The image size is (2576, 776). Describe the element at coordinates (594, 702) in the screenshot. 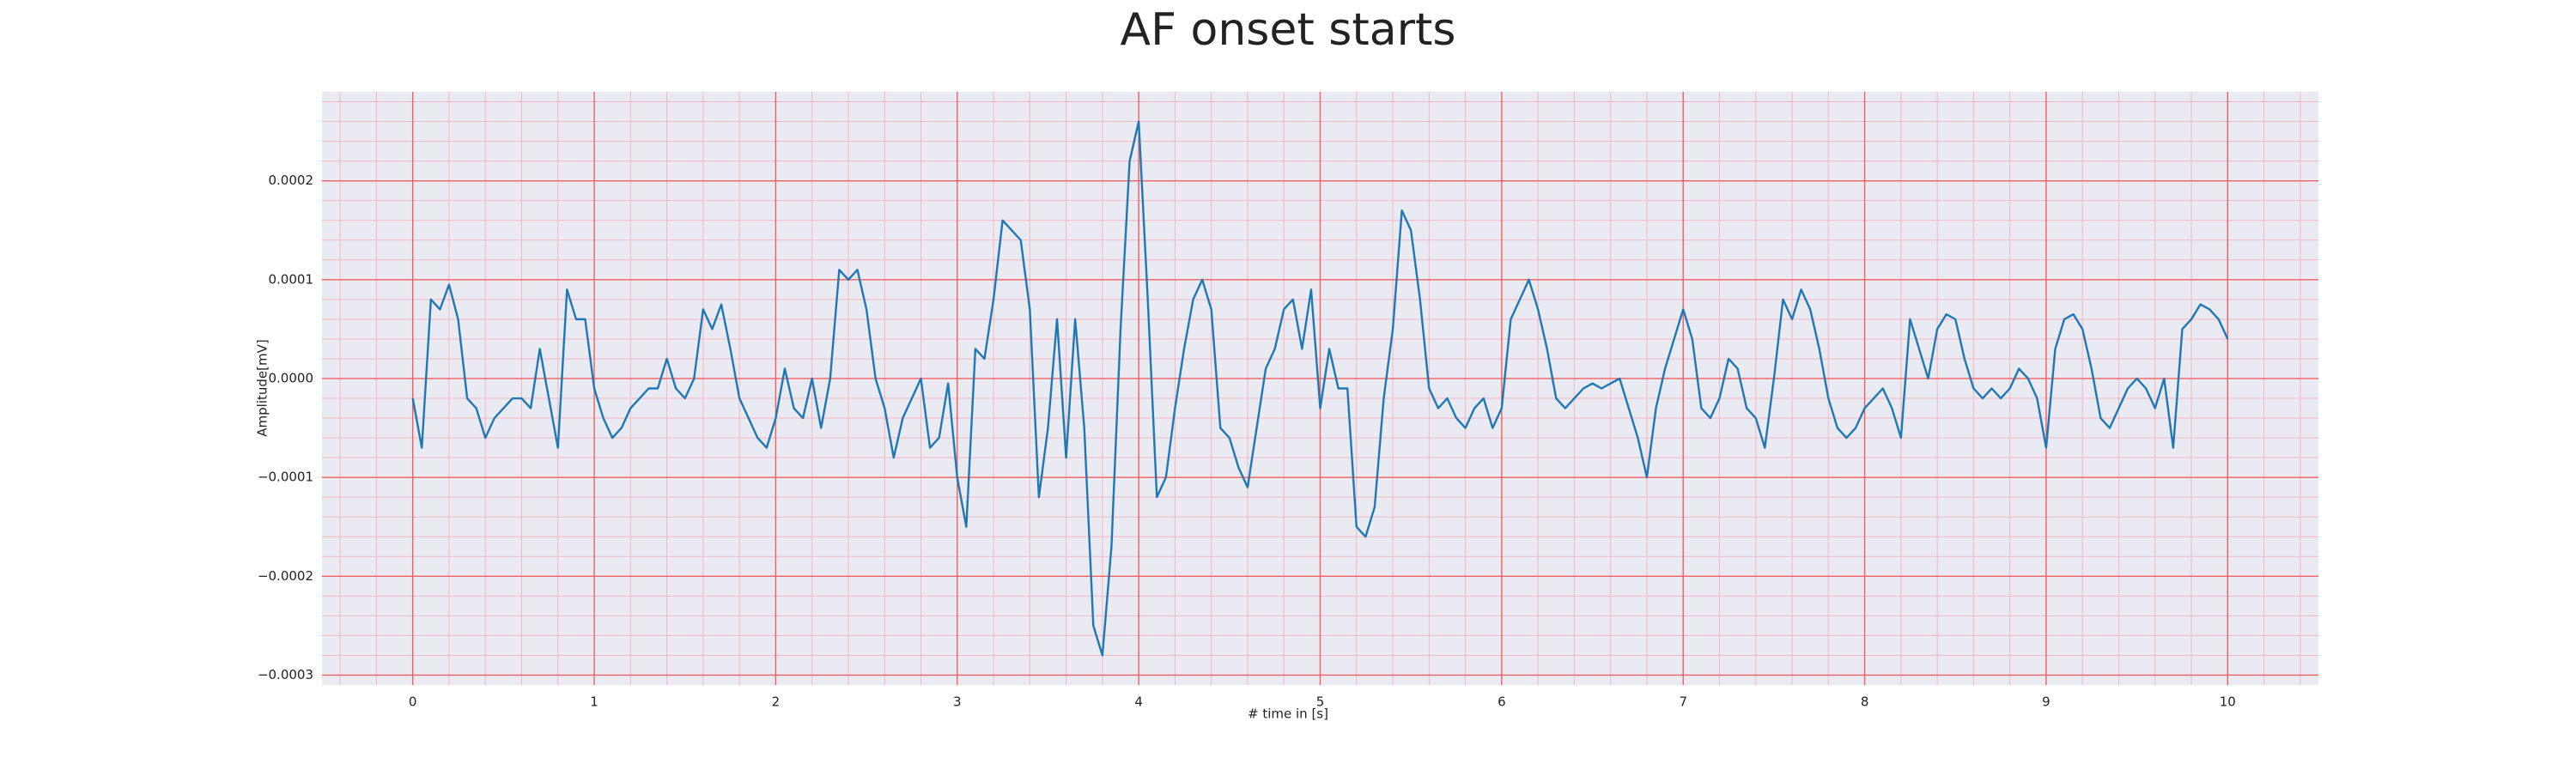

I see `x-tick-label: 1` at that location.